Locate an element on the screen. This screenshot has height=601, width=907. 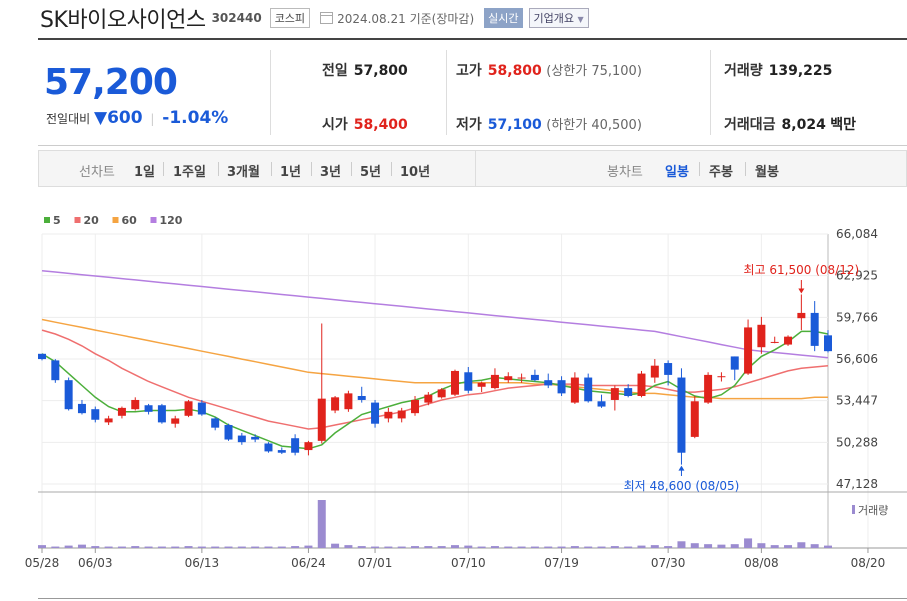
prev-close: 전일 57,800 is located at coordinates (365, 70).